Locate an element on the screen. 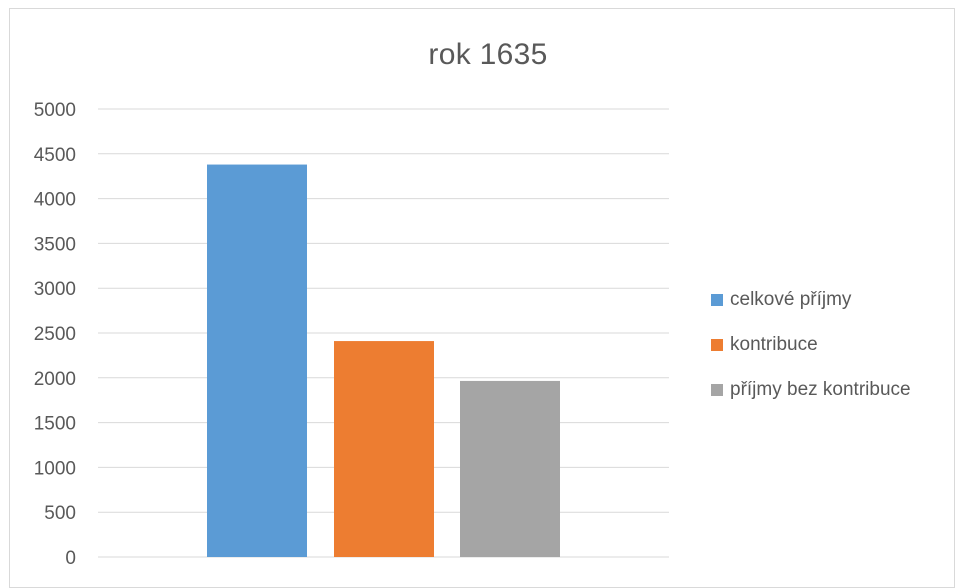  legend-item: příjmy bez kontribuce is located at coordinates (811, 389).